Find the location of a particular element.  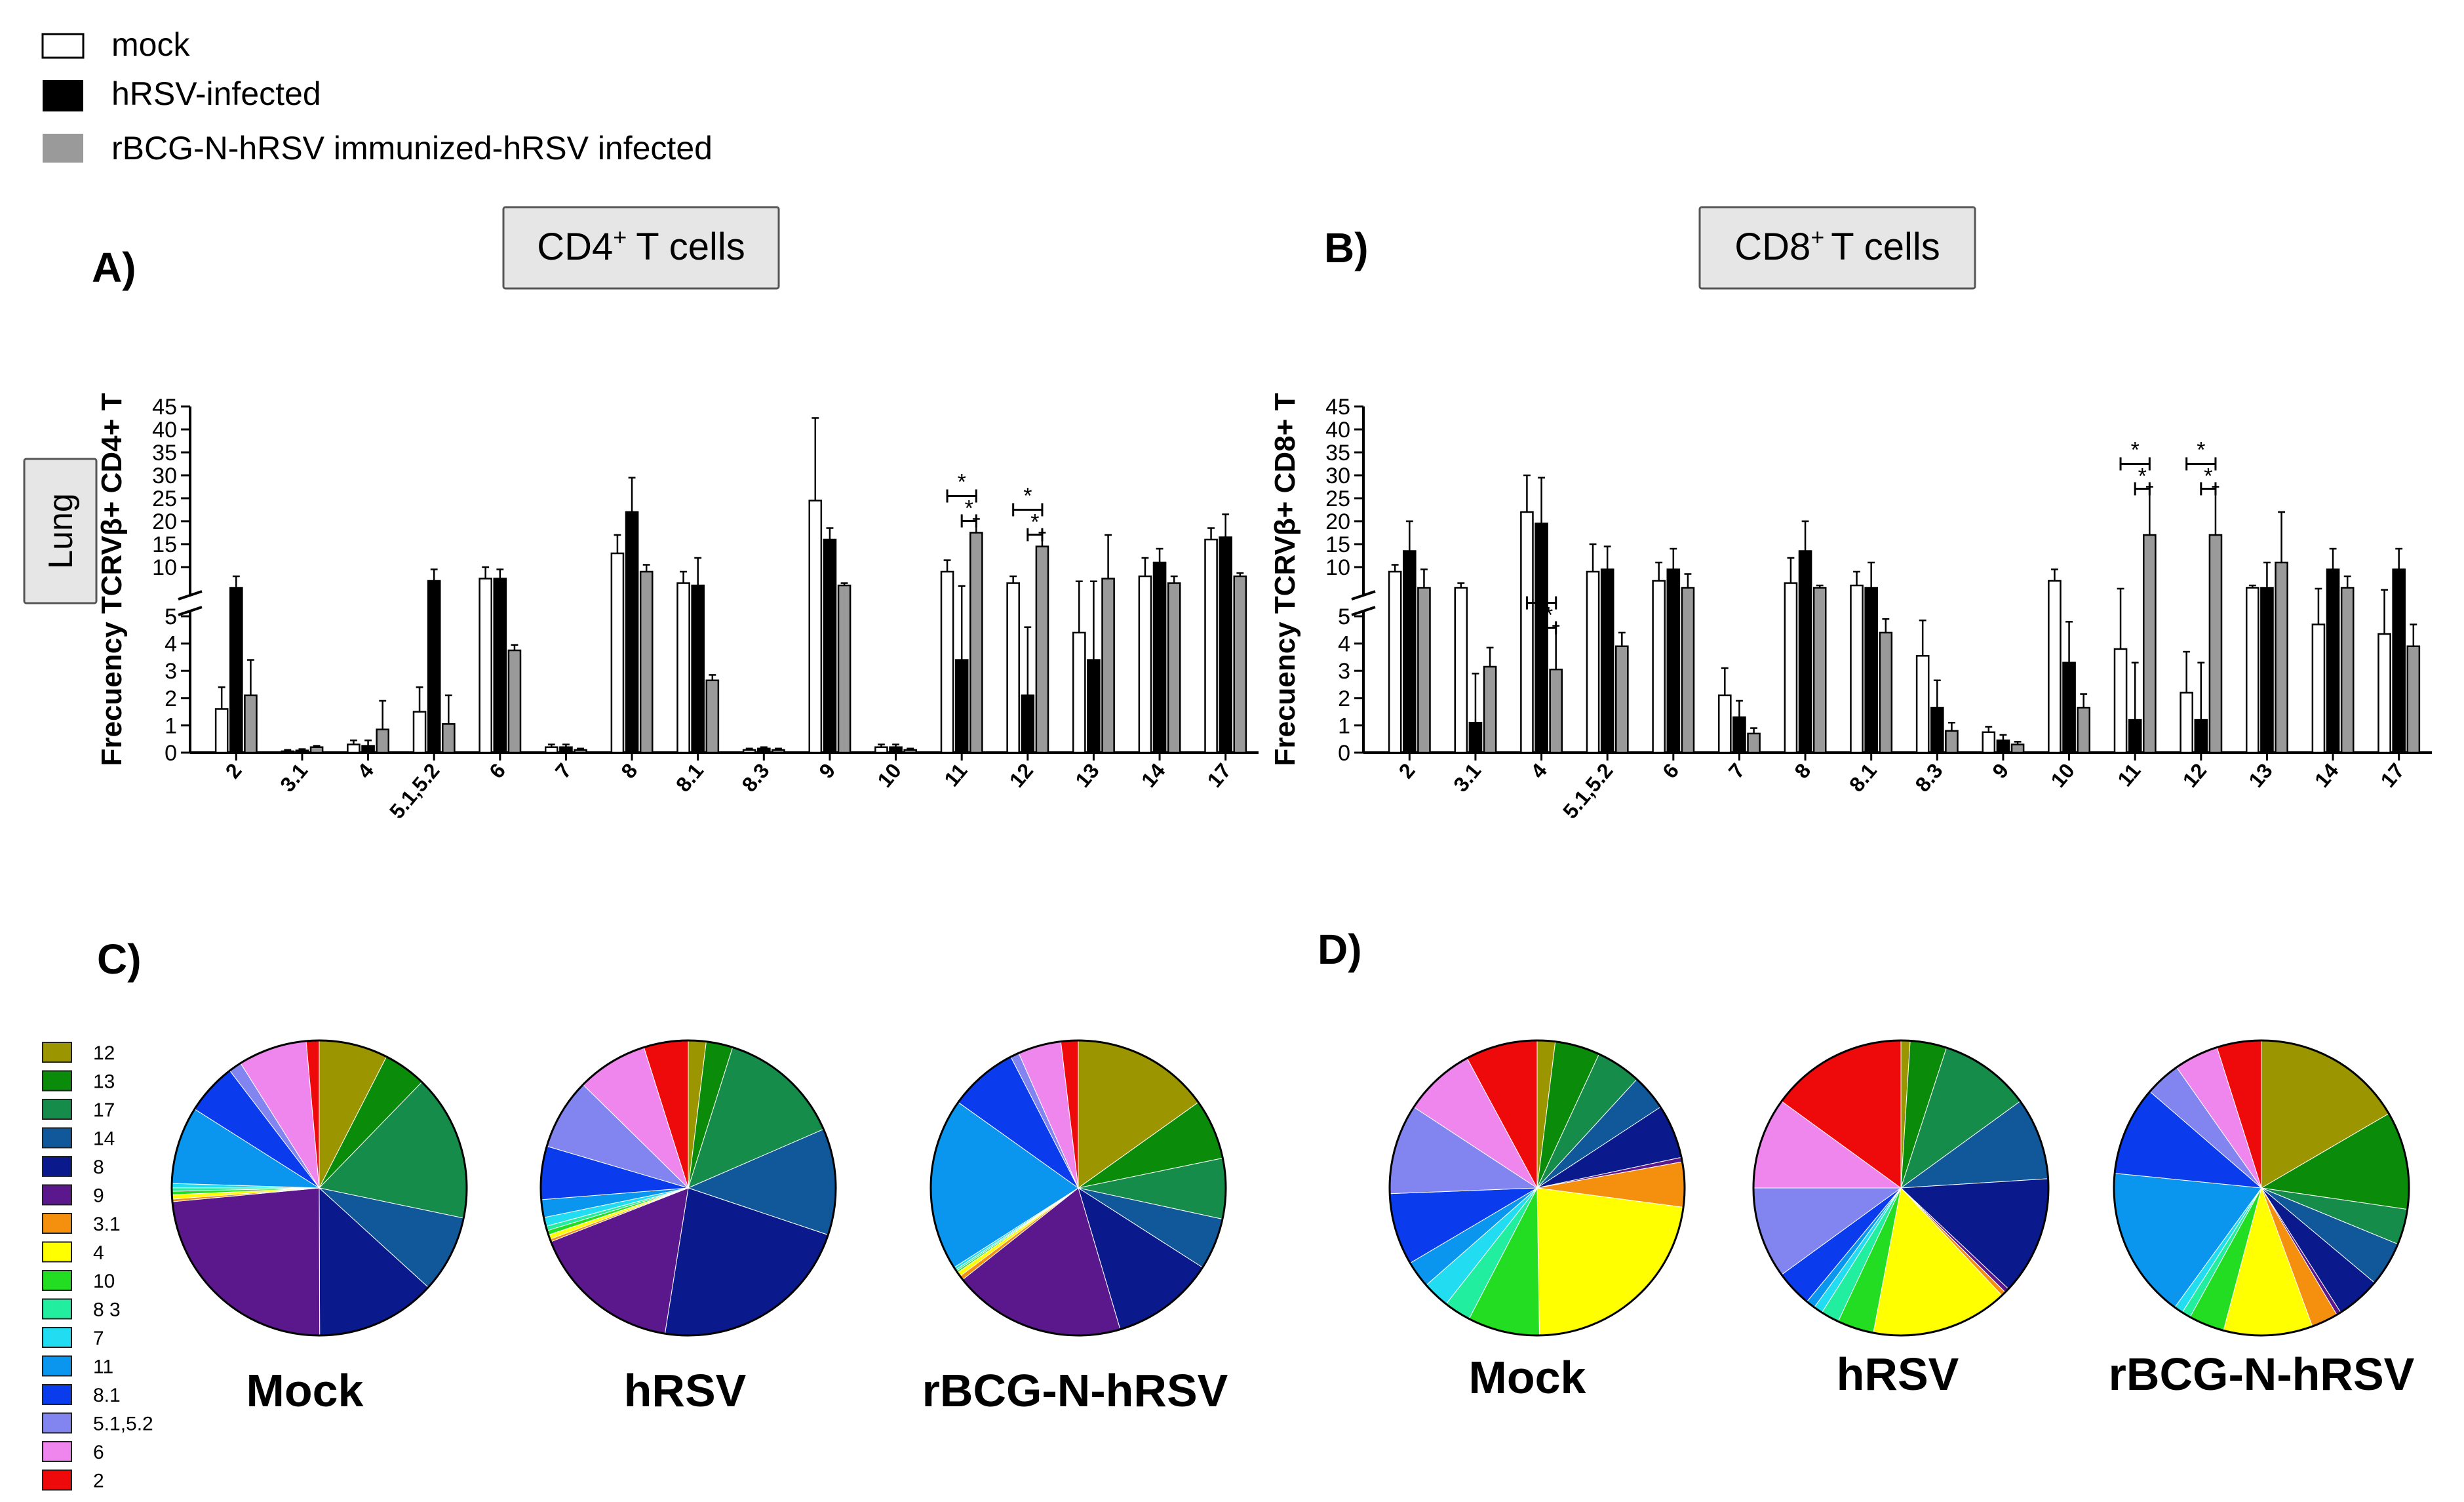

x-tick-label: 13 is located at coordinates (1086, 775).